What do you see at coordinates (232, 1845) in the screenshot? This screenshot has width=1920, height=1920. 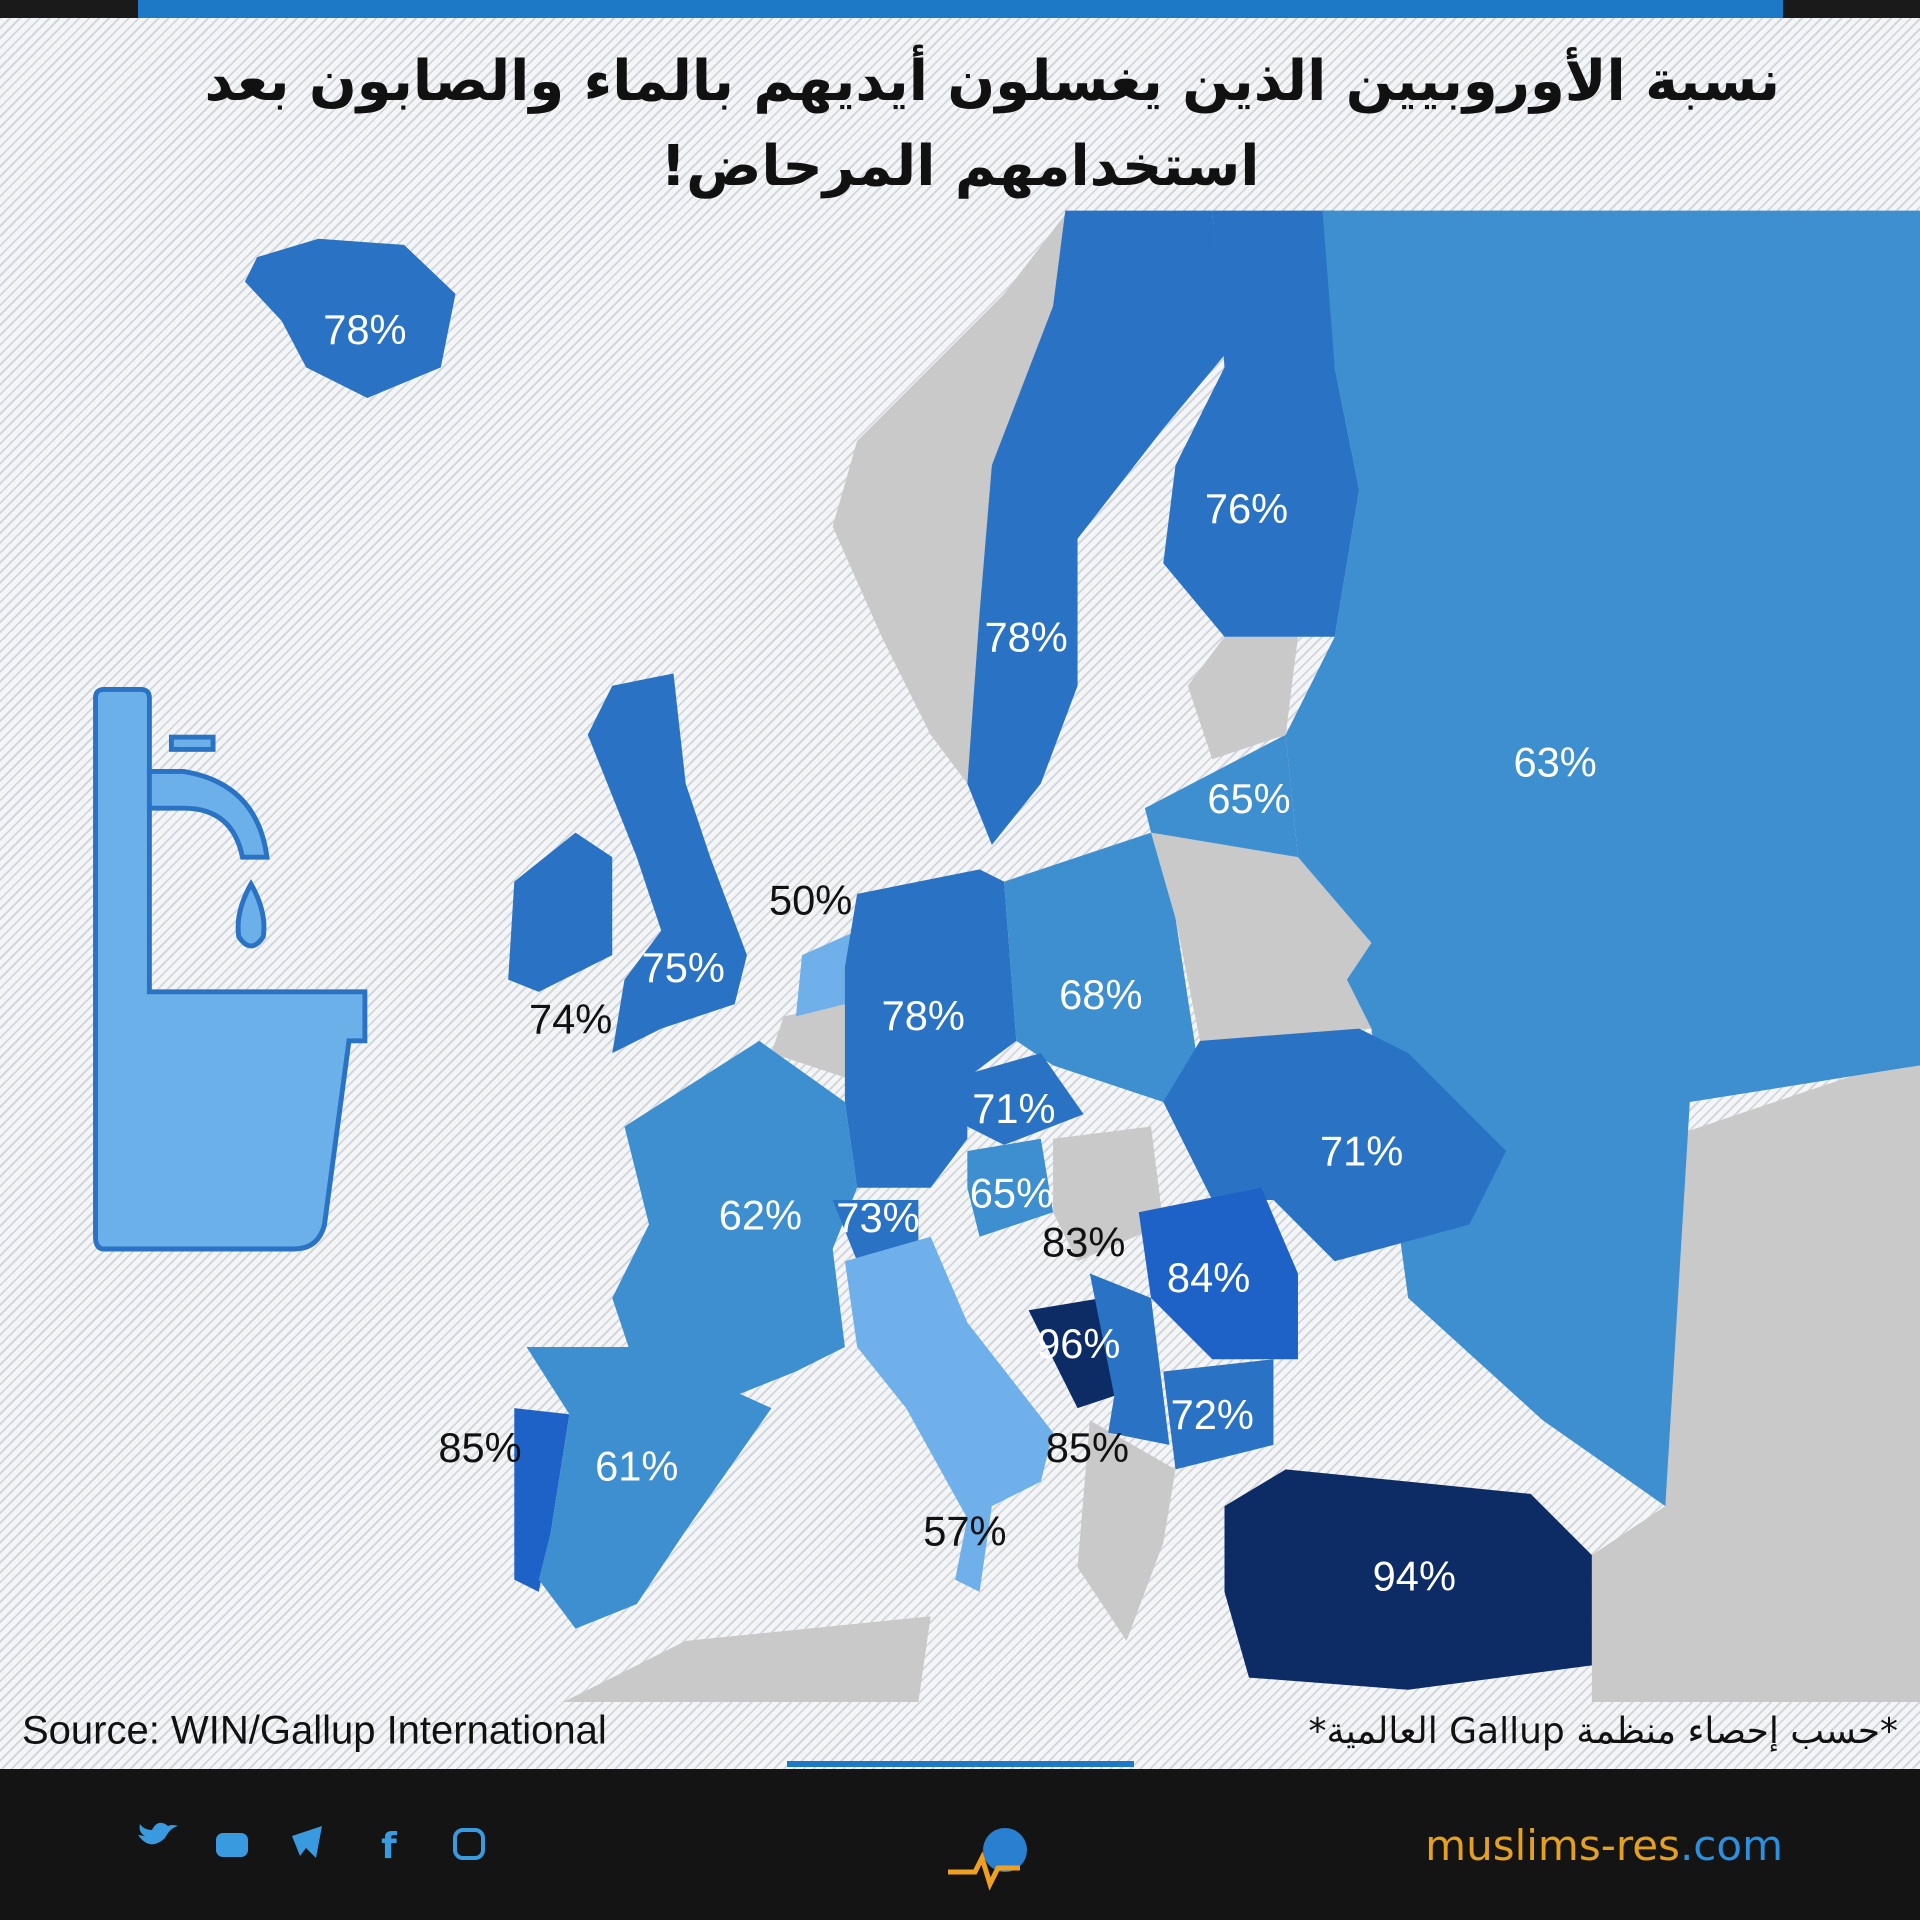 I see `youtube-icon` at bounding box center [232, 1845].